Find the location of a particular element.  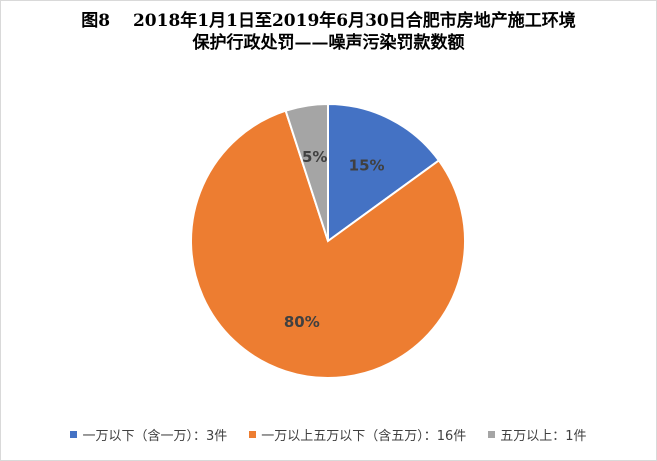

legend-label-3: 五万以上：1件 is located at coordinates (543, 436).